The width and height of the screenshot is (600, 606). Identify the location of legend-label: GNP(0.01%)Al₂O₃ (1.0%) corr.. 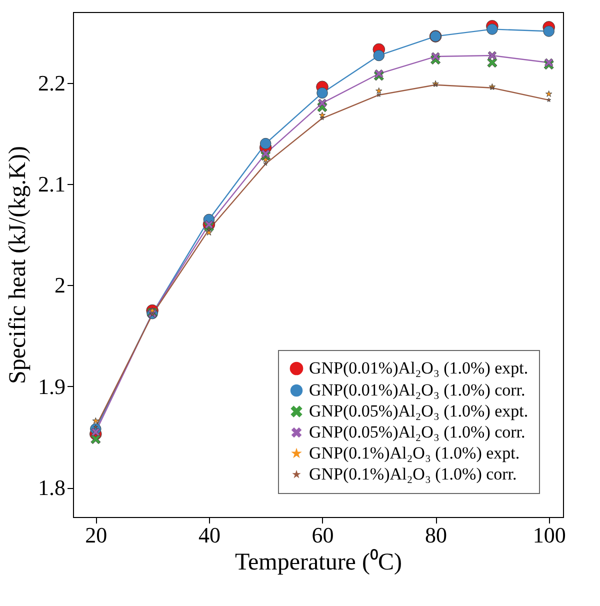
(417, 390).